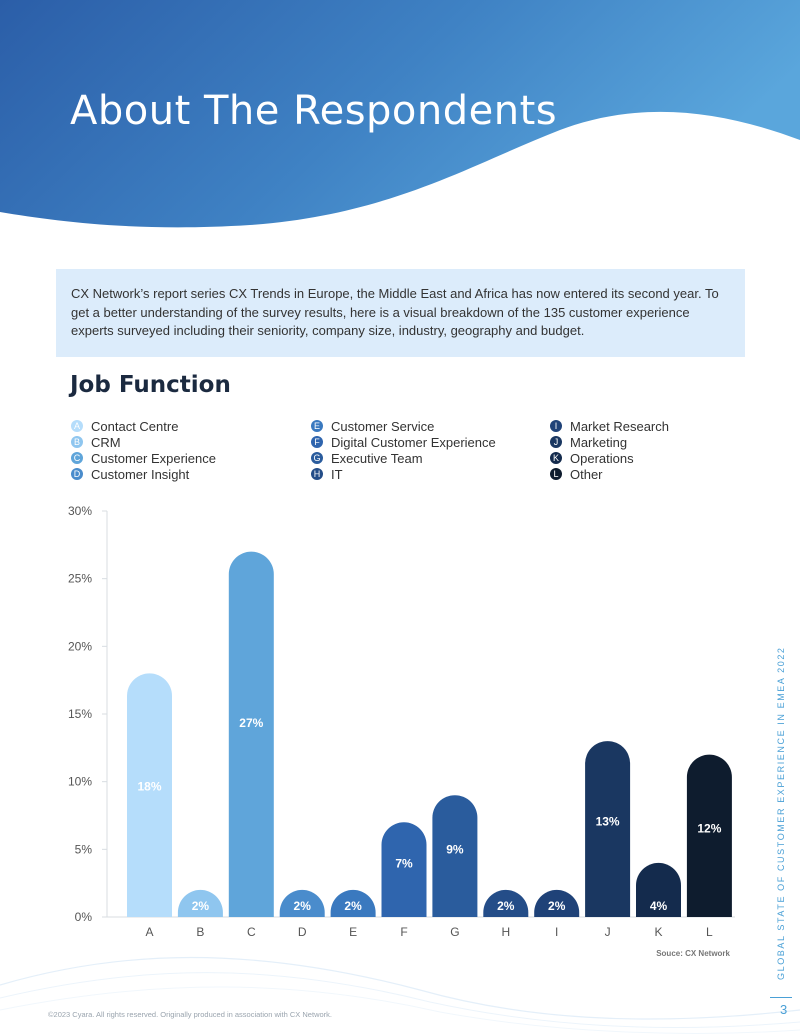 The image size is (800, 1035). I want to click on side-divider, so click(781, 997).